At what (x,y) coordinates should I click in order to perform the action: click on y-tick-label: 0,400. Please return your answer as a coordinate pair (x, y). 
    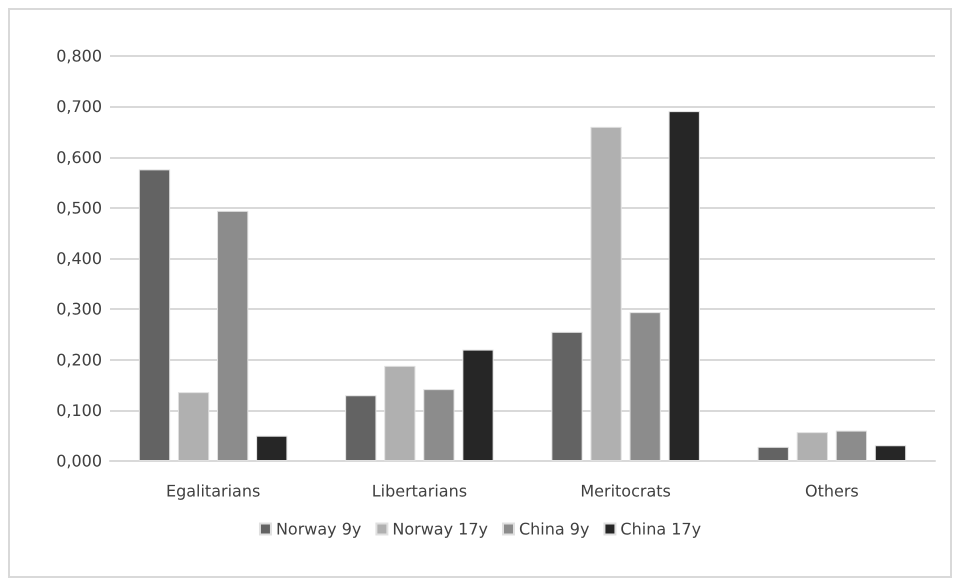
    Looking at the image, I should click on (79, 258).